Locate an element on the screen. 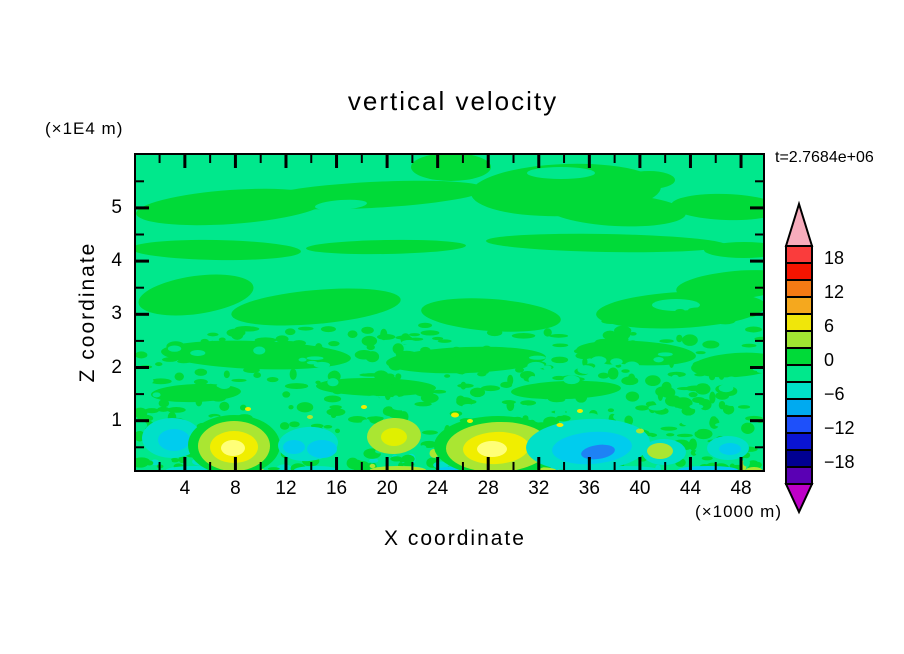  colorbar-tick-label: −6 is located at coordinates (834, 394).